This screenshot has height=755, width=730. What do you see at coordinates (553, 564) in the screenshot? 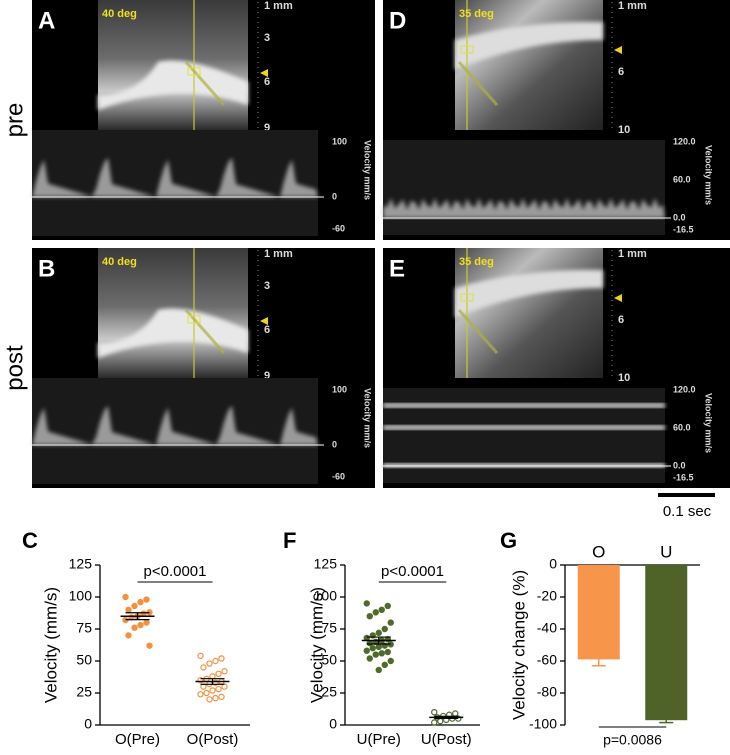
I see `y-tick-label: 0` at bounding box center [553, 564].